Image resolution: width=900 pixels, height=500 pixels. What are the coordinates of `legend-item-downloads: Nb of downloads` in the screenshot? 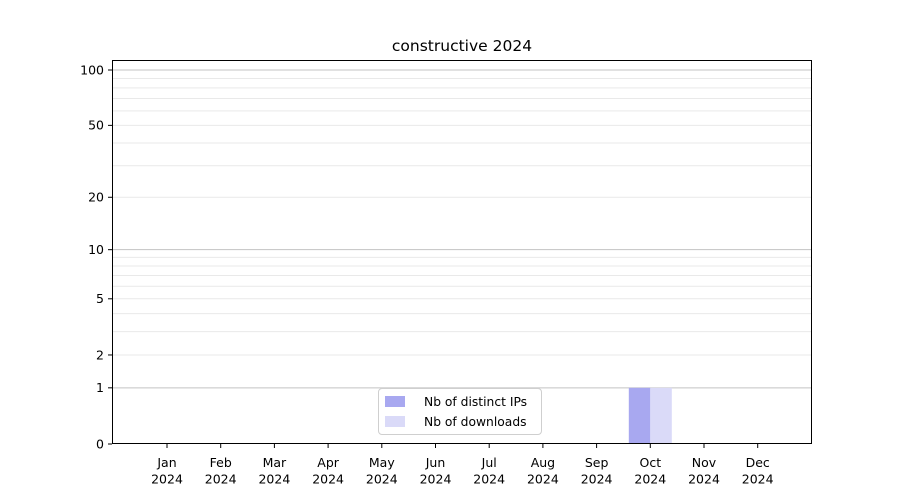 It's located at (463, 421).